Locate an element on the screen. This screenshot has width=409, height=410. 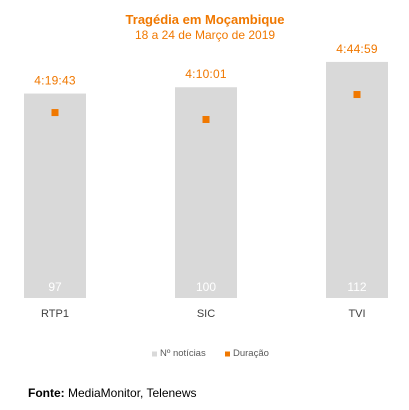
source-note: Fonte: MediaMonitor, Telenews is located at coordinates (112, 393).